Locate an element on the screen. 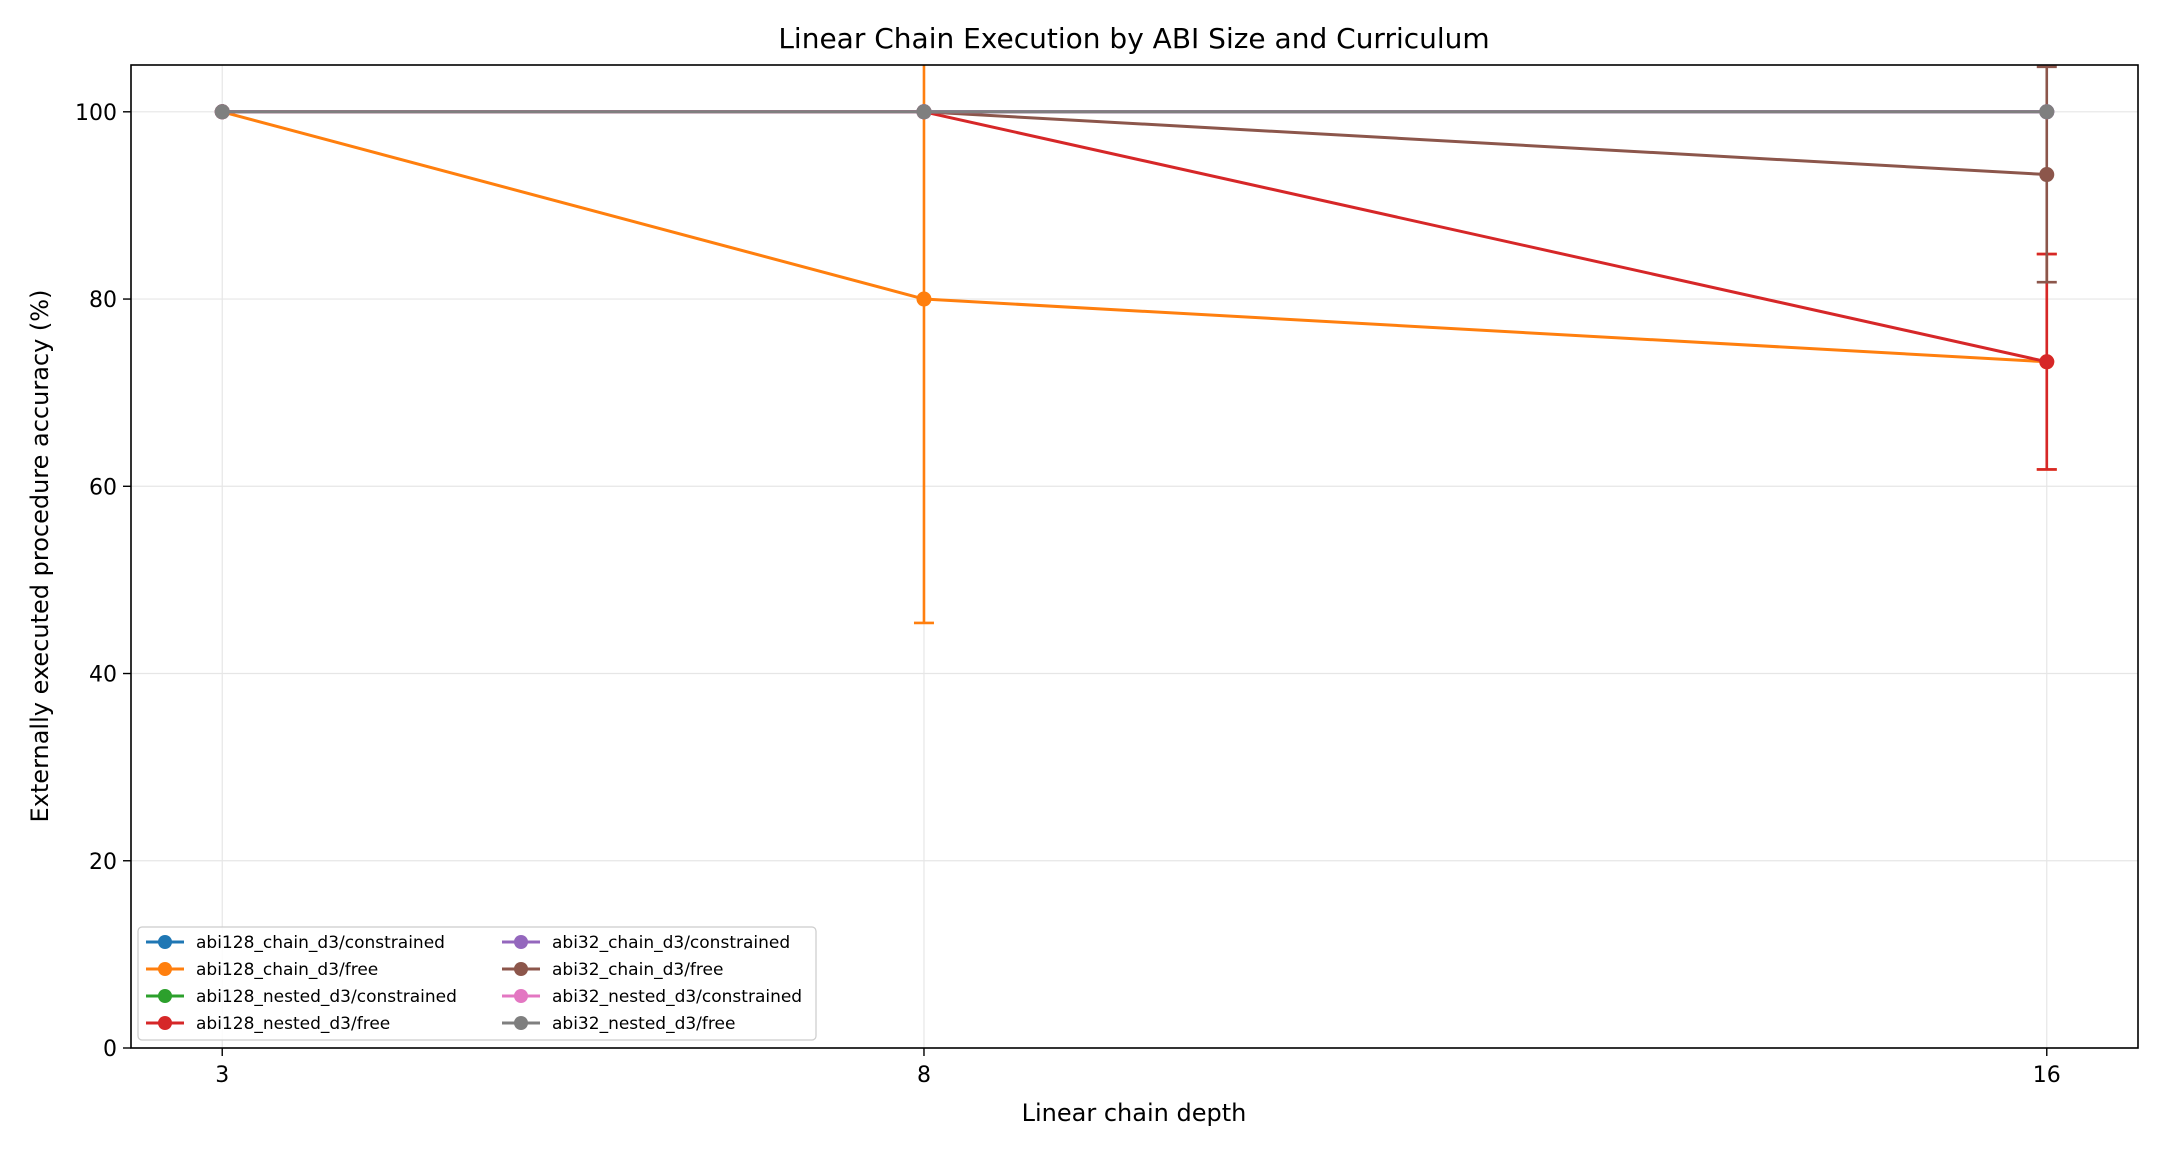 The height and width of the screenshot is (1152, 2160). legend-box is located at coordinates (477, 983).